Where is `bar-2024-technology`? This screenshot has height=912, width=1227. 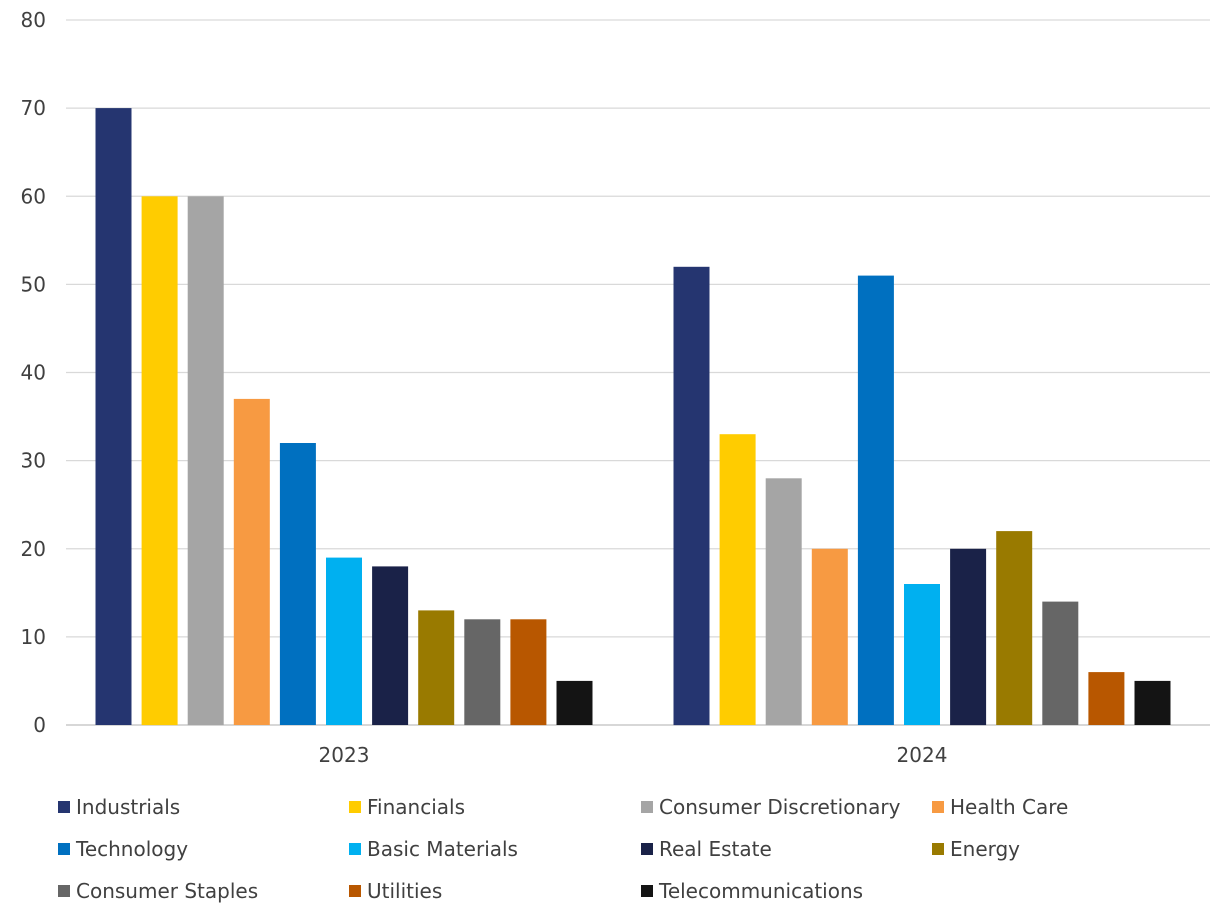
bar-2024-technology is located at coordinates (875, 500).